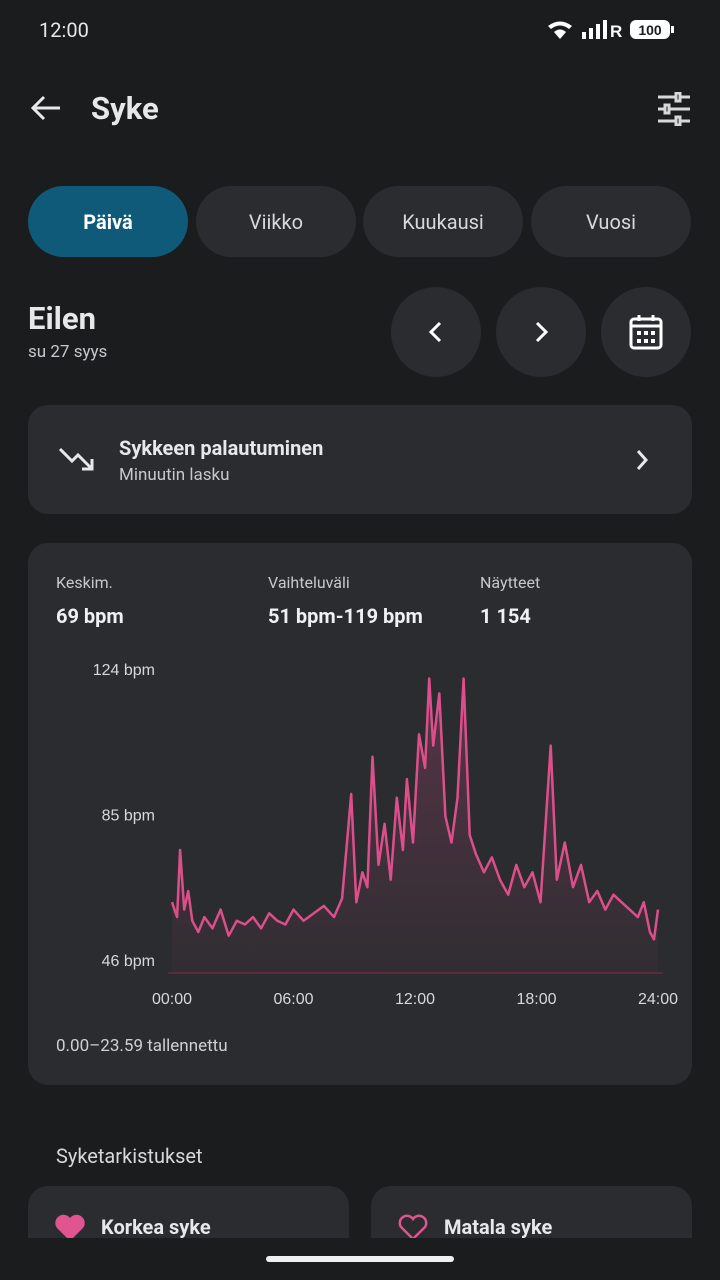 The height and width of the screenshot is (1280, 720). Describe the element at coordinates (611, 221) in the screenshot. I see `tab: Vuosi` at that location.